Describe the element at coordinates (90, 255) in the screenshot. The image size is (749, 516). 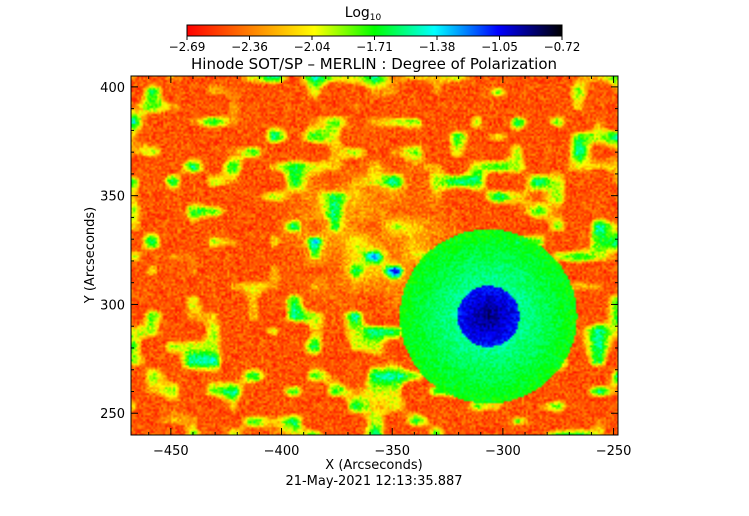
I see `y-axis-label: Y (Arcseconds)` at that location.